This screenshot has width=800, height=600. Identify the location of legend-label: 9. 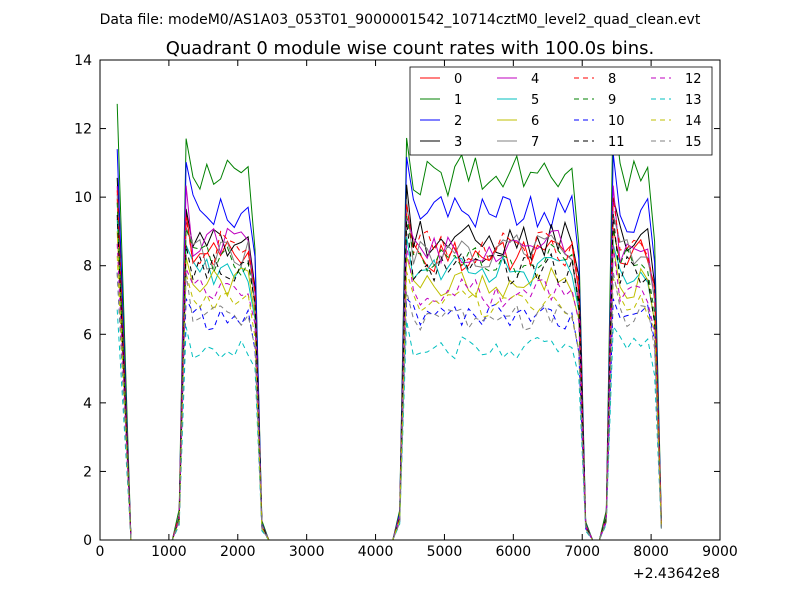
(612, 100).